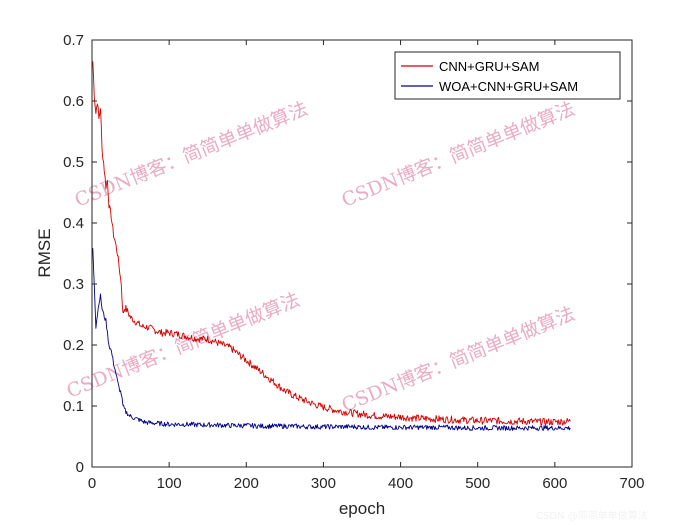  What do you see at coordinates (73, 345) in the screenshot?
I see `y-tick-label: 0.2` at bounding box center [73, 345].